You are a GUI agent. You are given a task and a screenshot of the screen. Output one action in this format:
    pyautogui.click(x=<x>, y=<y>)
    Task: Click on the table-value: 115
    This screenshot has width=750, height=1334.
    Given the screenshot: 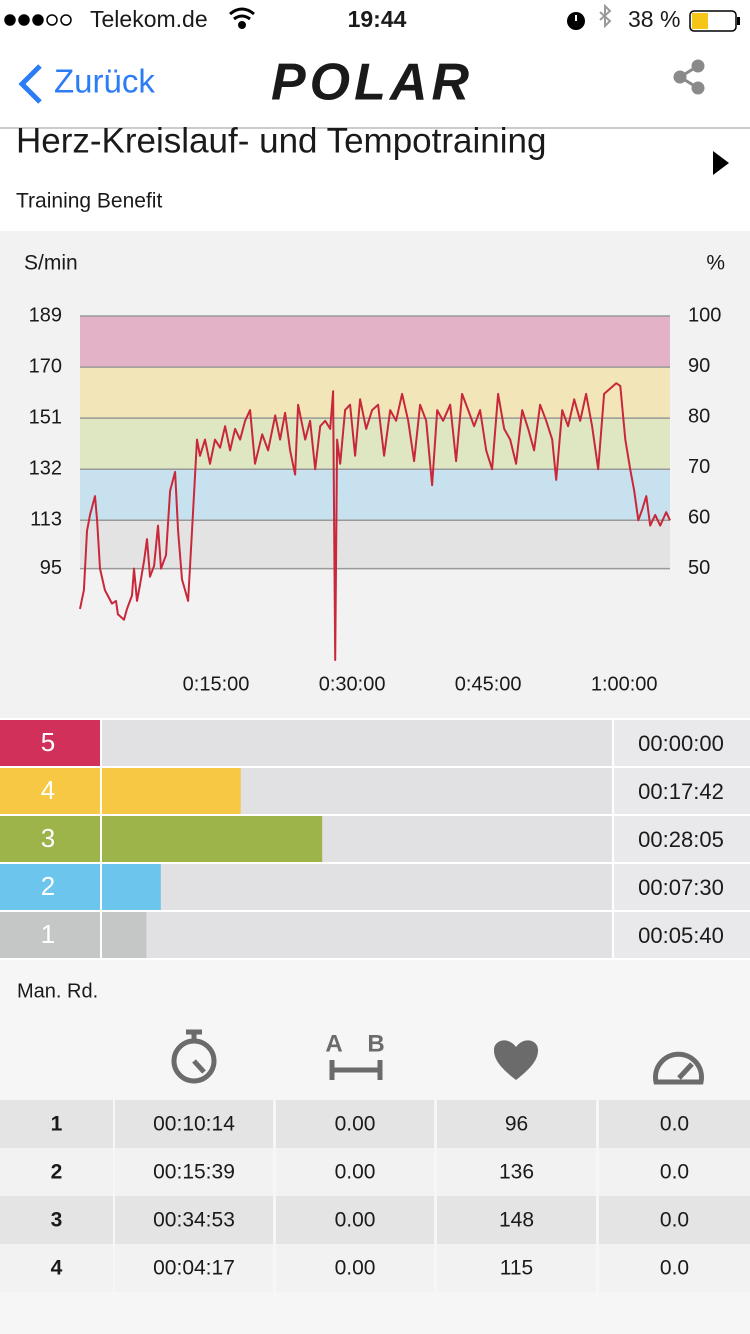 What is the action you would take?
    pyautogui.click(x=516, y=1268)
    